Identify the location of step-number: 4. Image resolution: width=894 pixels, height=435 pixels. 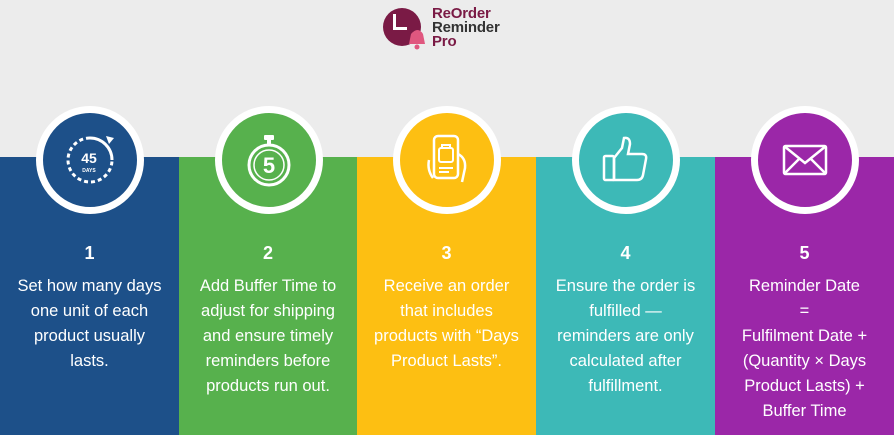
(625, 253).